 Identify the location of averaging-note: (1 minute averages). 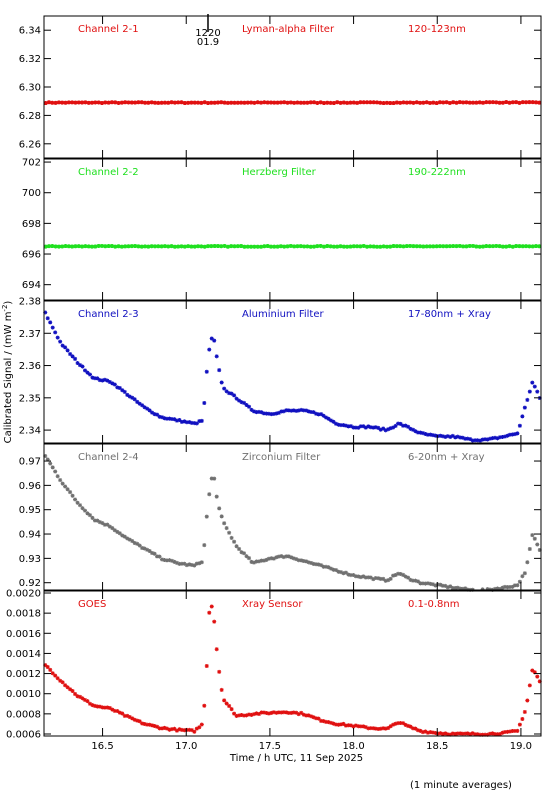
(461, 785).